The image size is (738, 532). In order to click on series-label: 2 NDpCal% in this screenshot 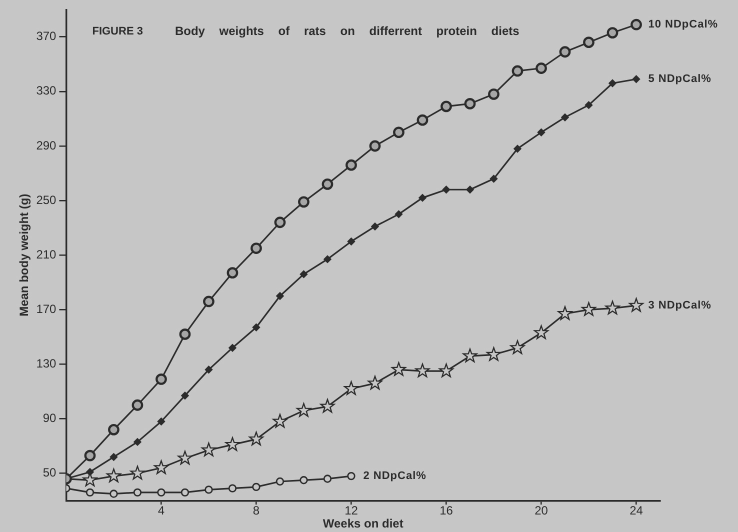, I will do `click(394, 476)`.